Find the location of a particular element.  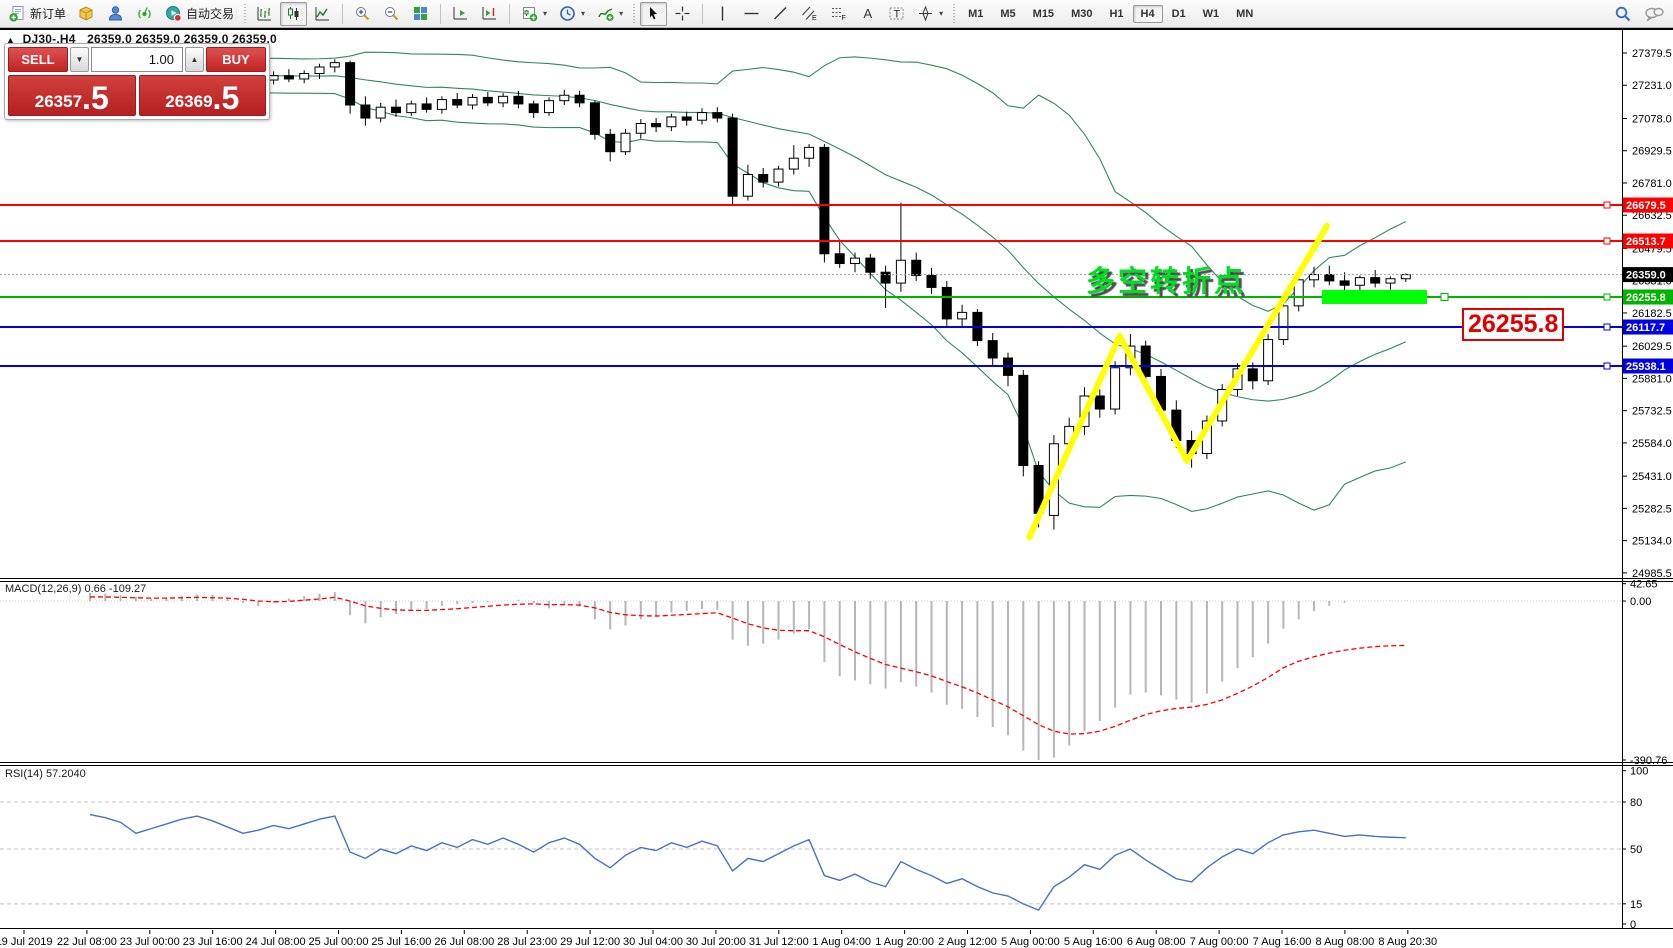

new-order-button: 新订单 is located at coordinates (37, 14).